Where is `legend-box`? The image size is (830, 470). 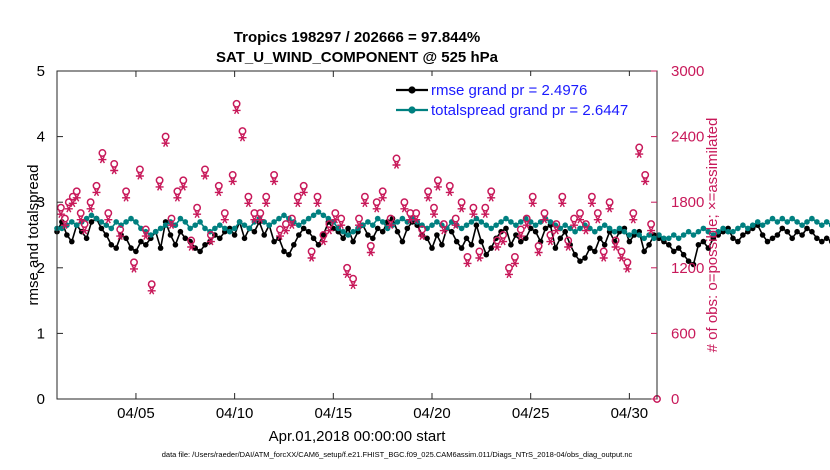
legend-box is located at coordinates (524, 98).